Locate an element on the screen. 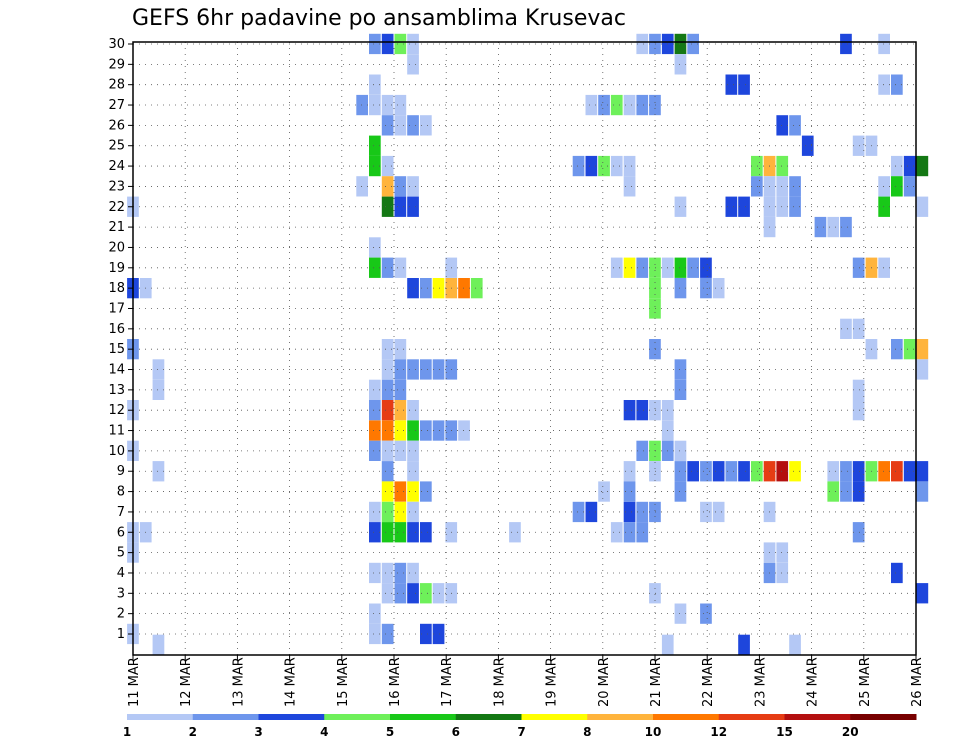 The image size is (960, 742). y-tick-label: 25 is located at coordinates (116, 146).